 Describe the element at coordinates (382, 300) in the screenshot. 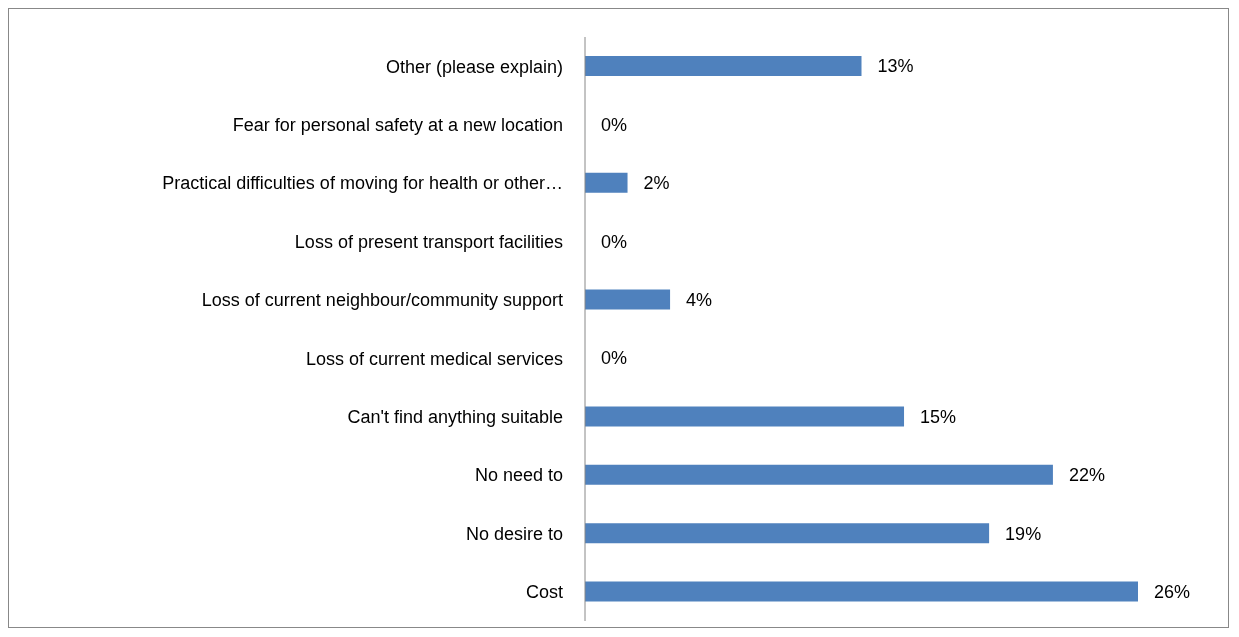

I see `y-tick-label: Loss of current neighbour/community support` at that location.